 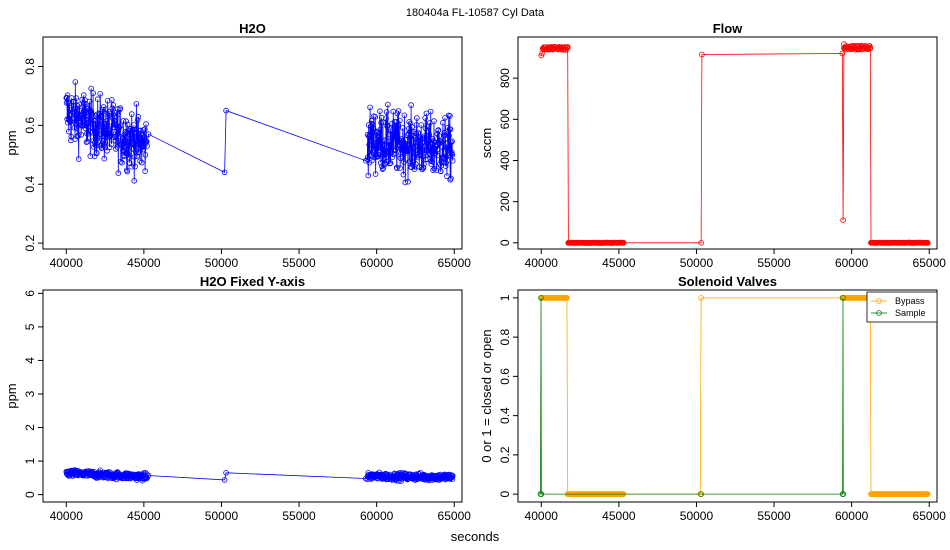 I want to click on series-bypass-point, so click(x=927, y=494).